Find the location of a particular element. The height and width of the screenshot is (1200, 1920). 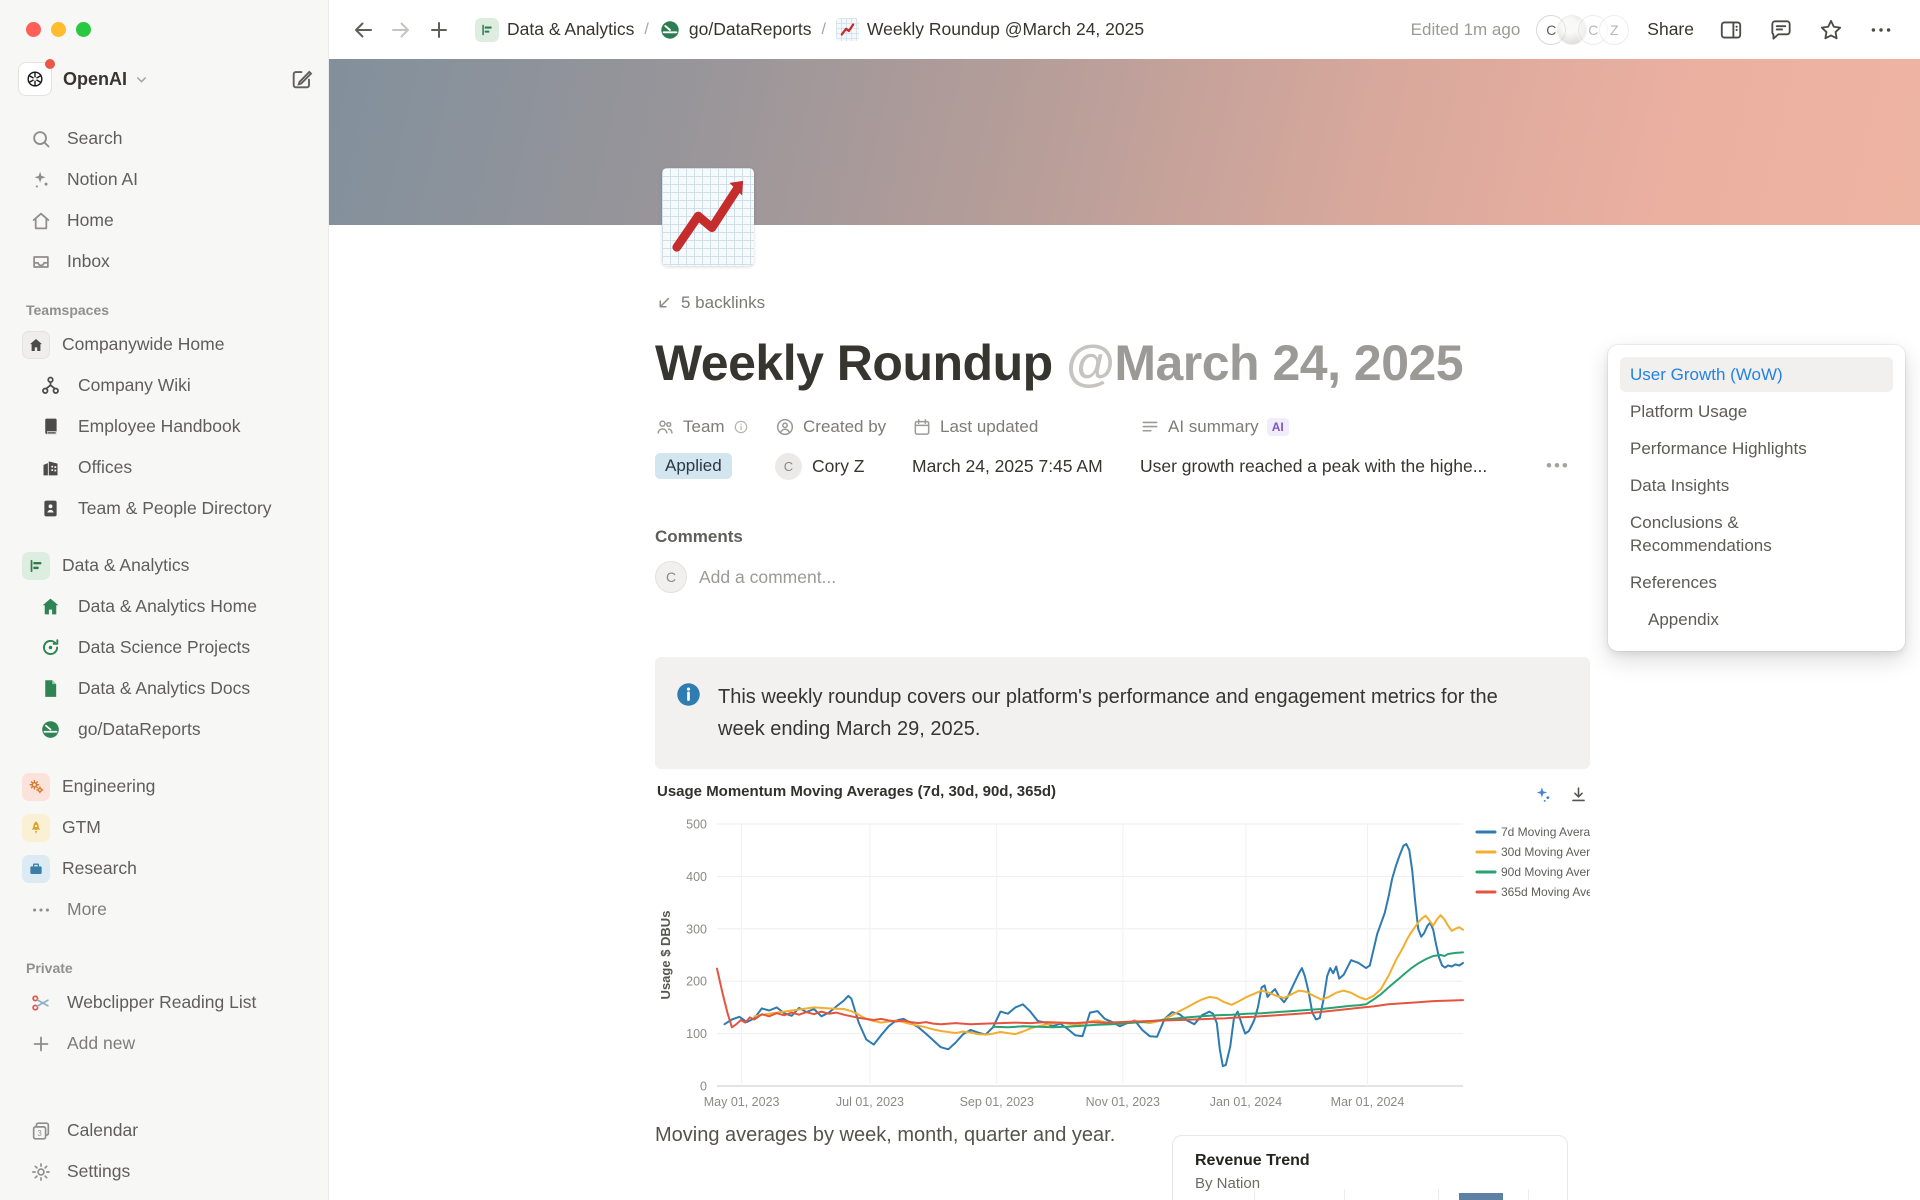

back-button is located at coordinates (363, 30).